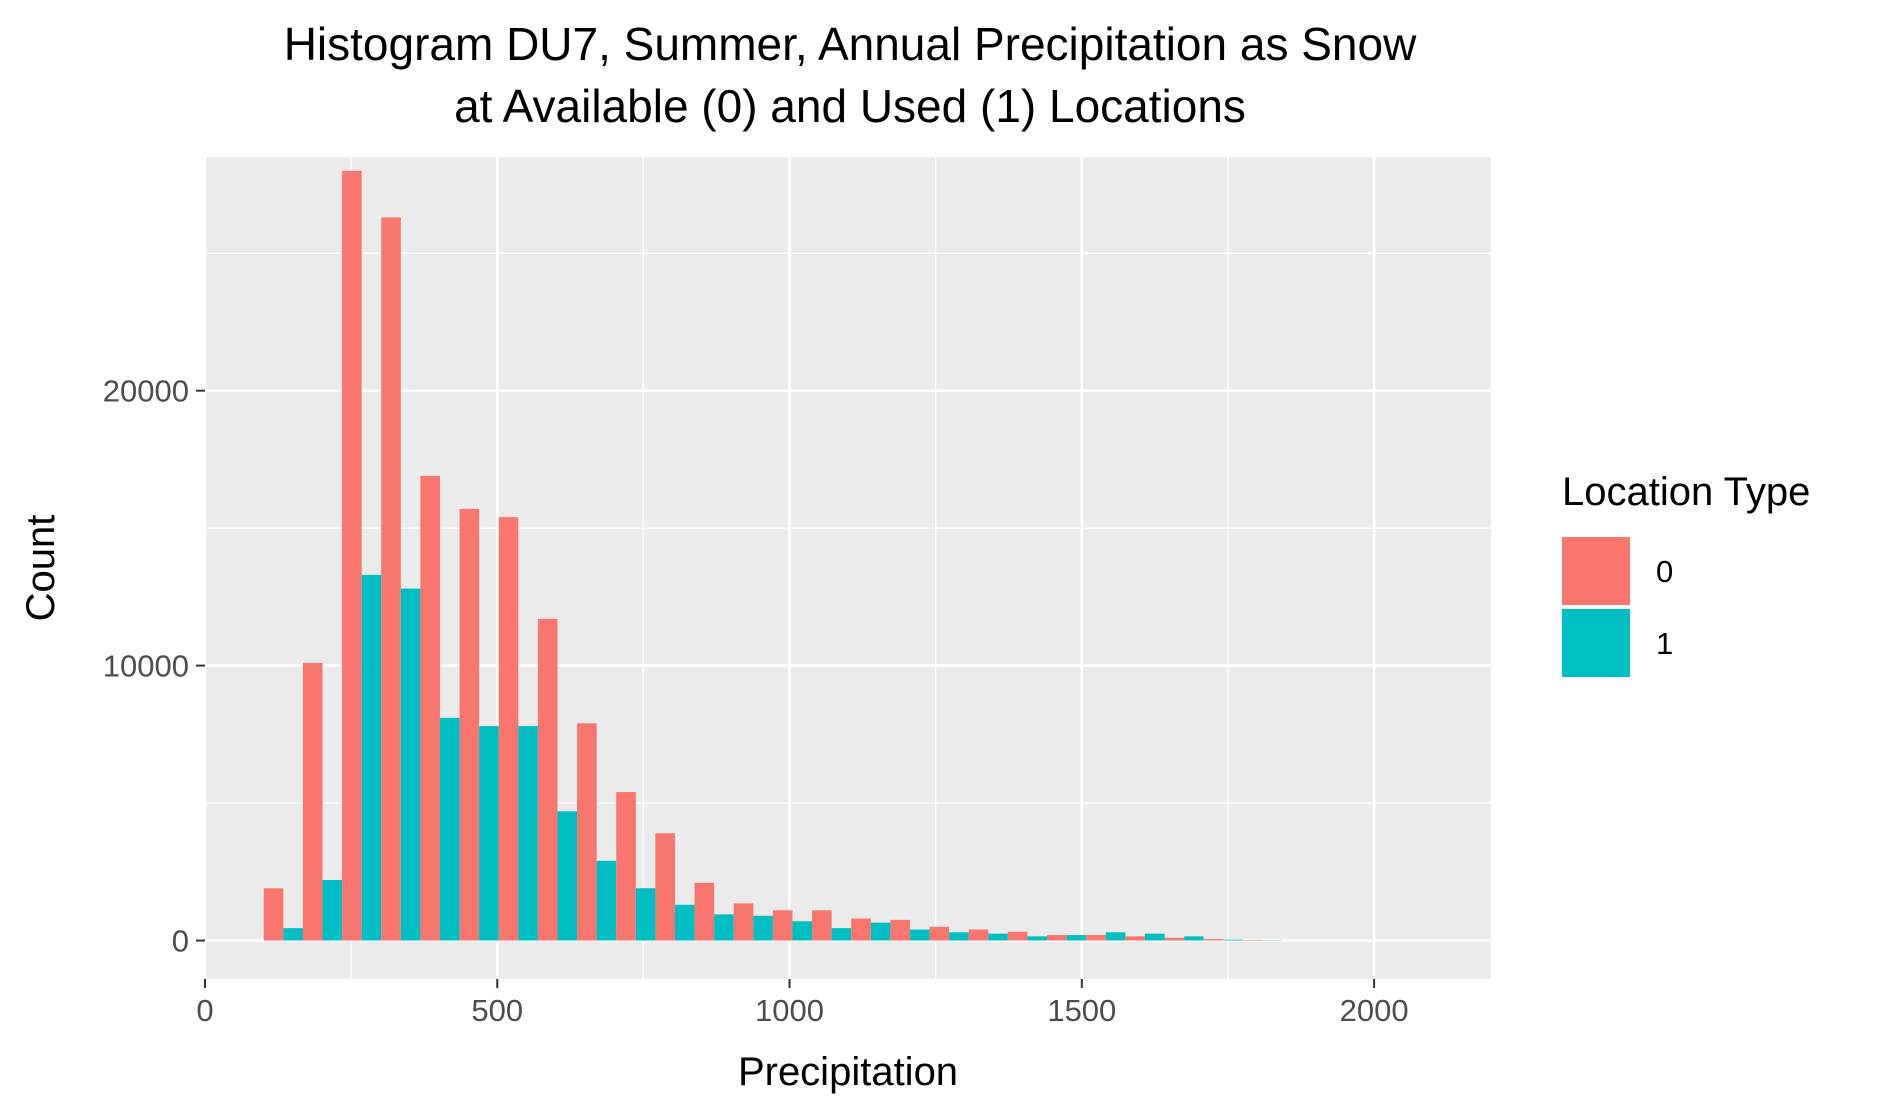 Image resolution: width=1881 pixels, height=1112 pixels. I want to click on legend-label-0: 0, so click(1664, 571).